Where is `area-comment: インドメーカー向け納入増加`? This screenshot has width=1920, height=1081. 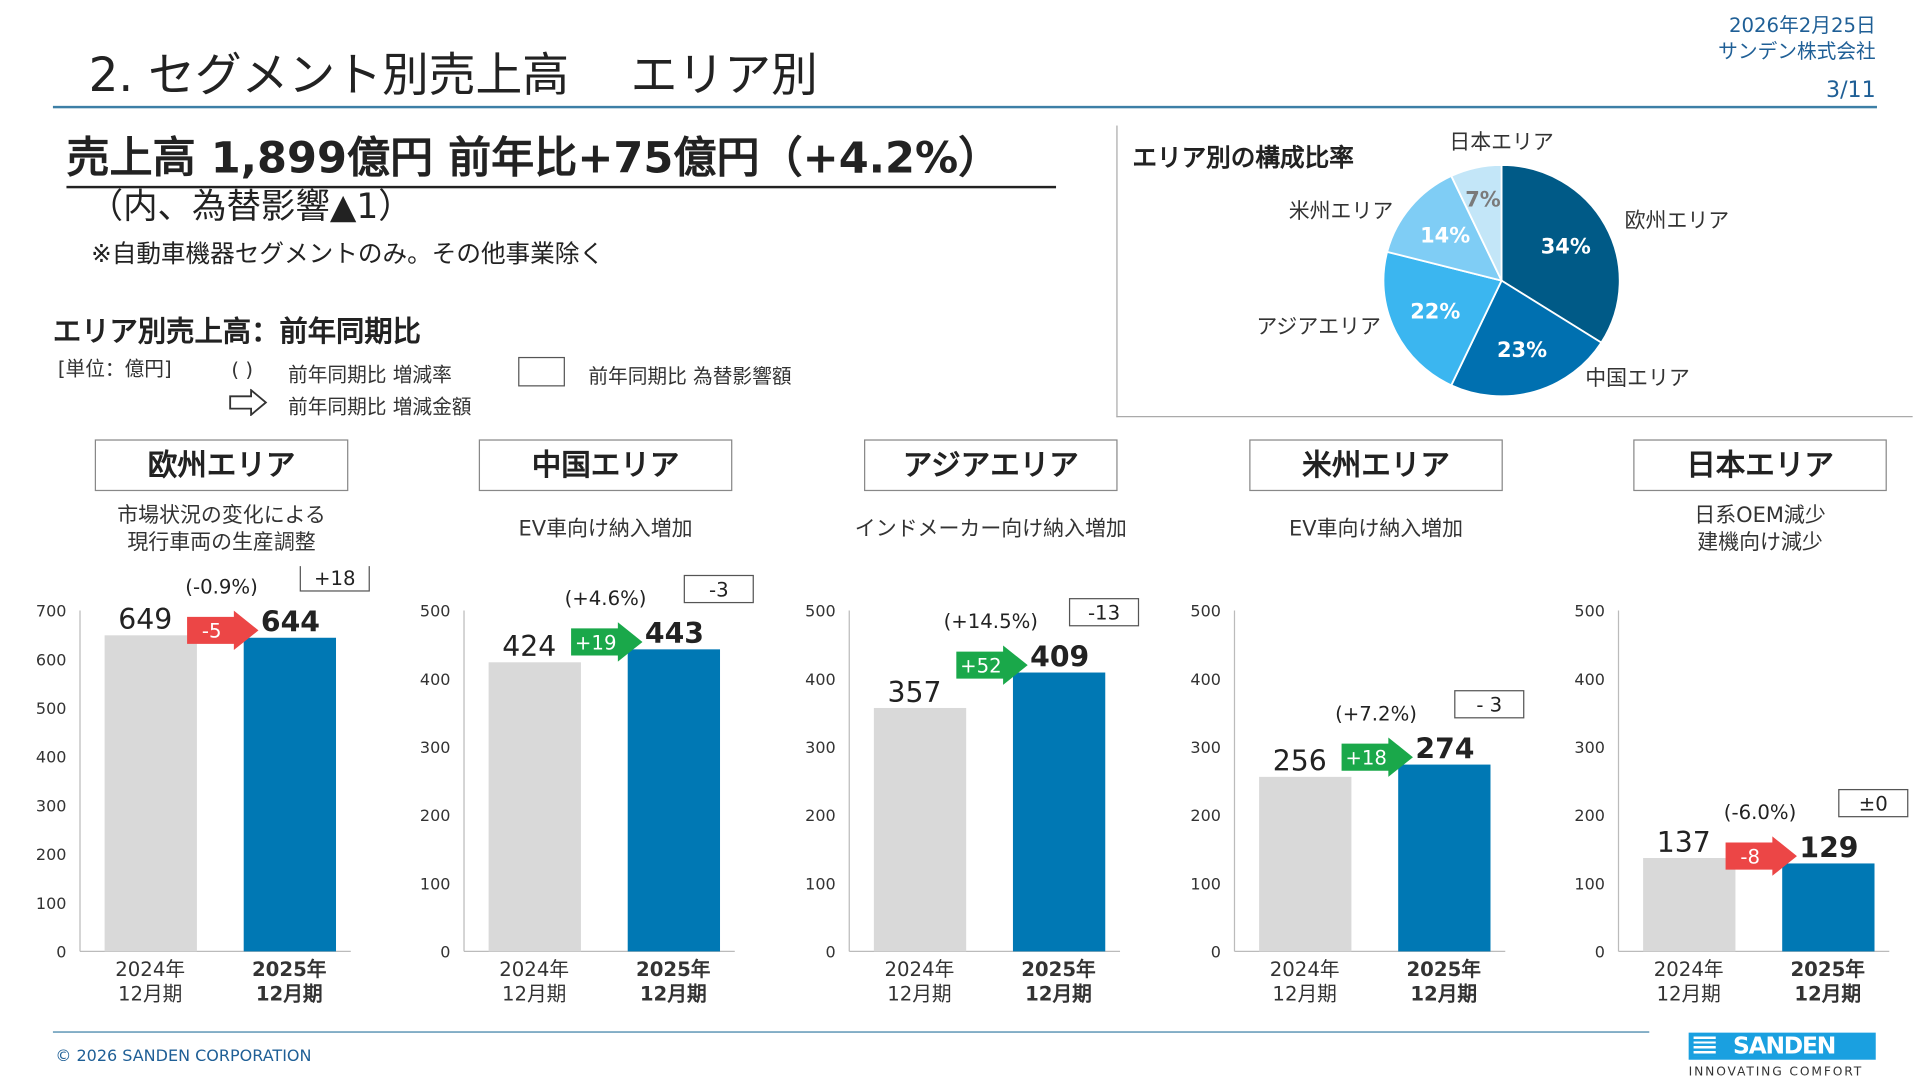
area-comment: インドメーカー向け納入増加 is located at coordinates (991, 529).